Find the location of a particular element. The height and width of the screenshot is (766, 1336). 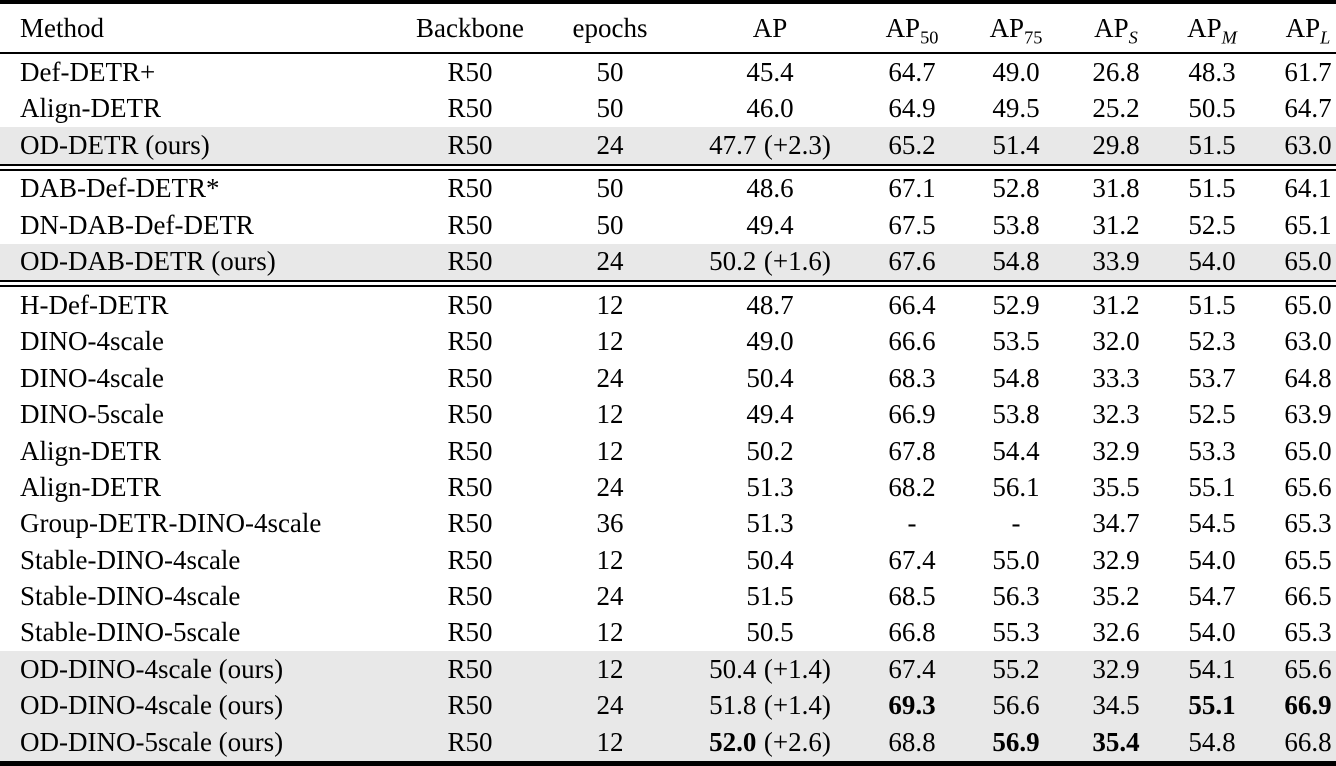

section-separator-rule is located at coordinates (668, 167).